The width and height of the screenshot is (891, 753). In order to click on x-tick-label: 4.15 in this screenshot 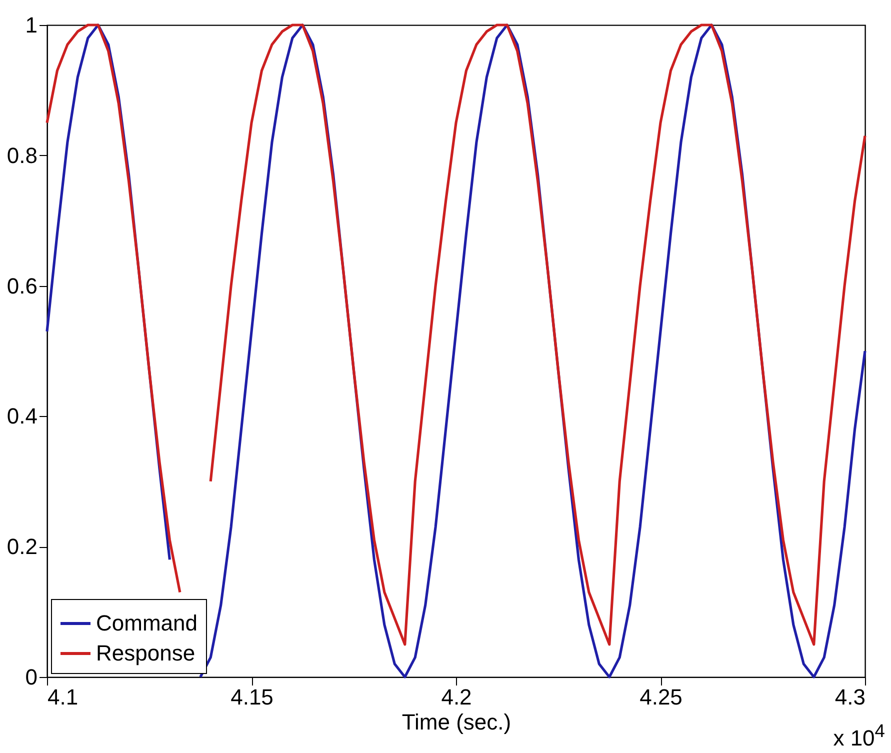, I will do `click(252, 697)`.